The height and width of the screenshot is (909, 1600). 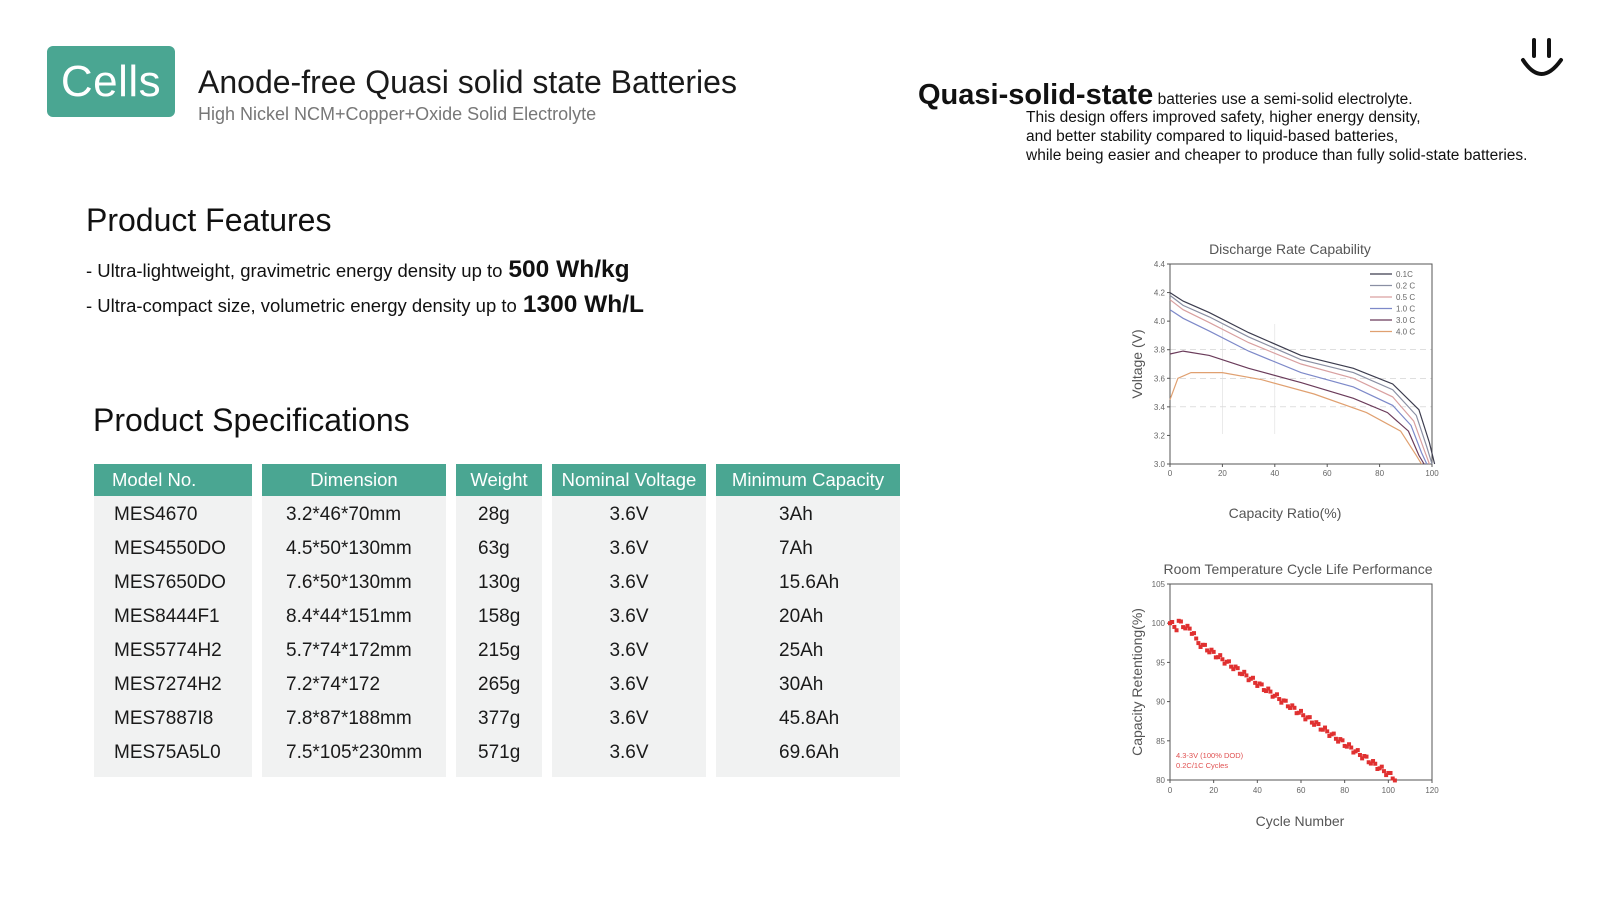 I want to click on chart-title: Discharge Rate Capability, so click(x=1290, y=249).